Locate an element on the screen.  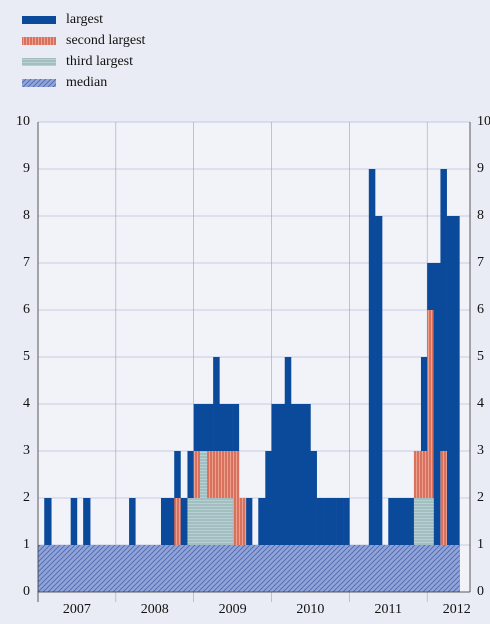
legend: largest second largest third largest median is located at coordinates (84, 51).